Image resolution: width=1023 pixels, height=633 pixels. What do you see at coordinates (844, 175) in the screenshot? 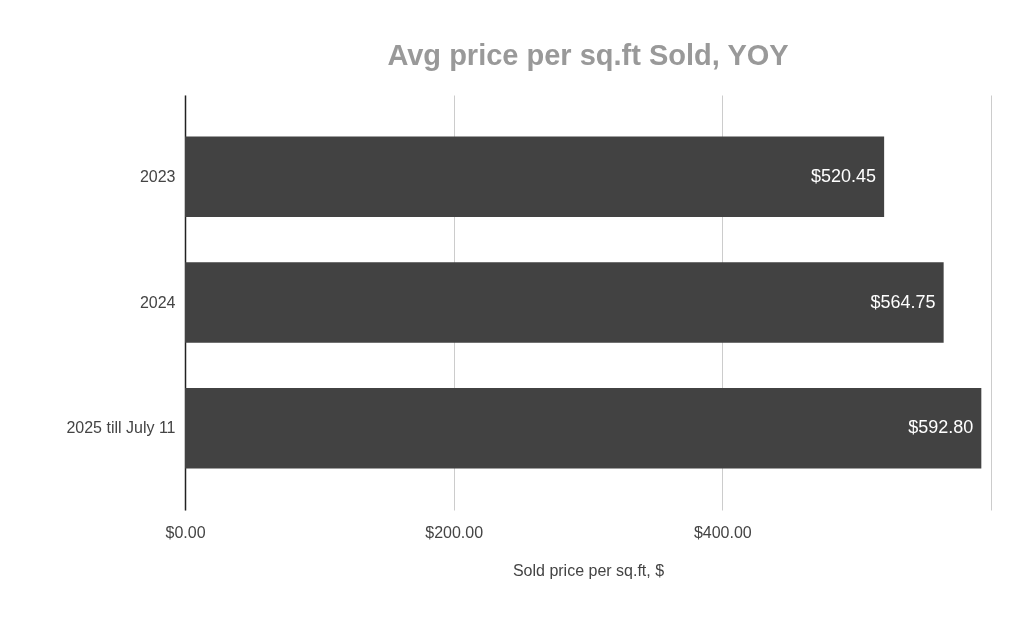
I see `data-label: $520.45` at bounding box center [844, 175].